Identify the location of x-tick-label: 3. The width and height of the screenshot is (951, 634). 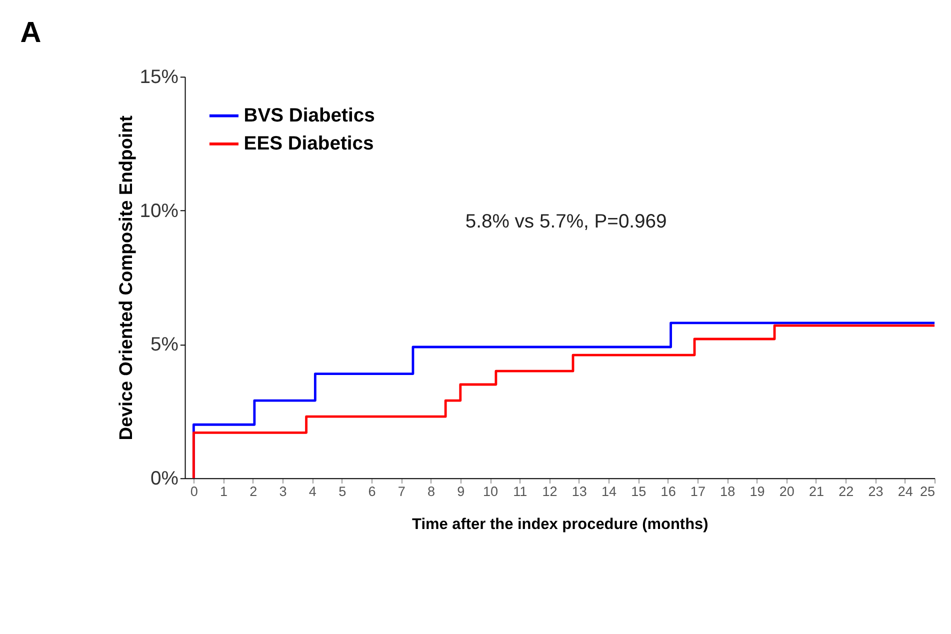
(283, 492).